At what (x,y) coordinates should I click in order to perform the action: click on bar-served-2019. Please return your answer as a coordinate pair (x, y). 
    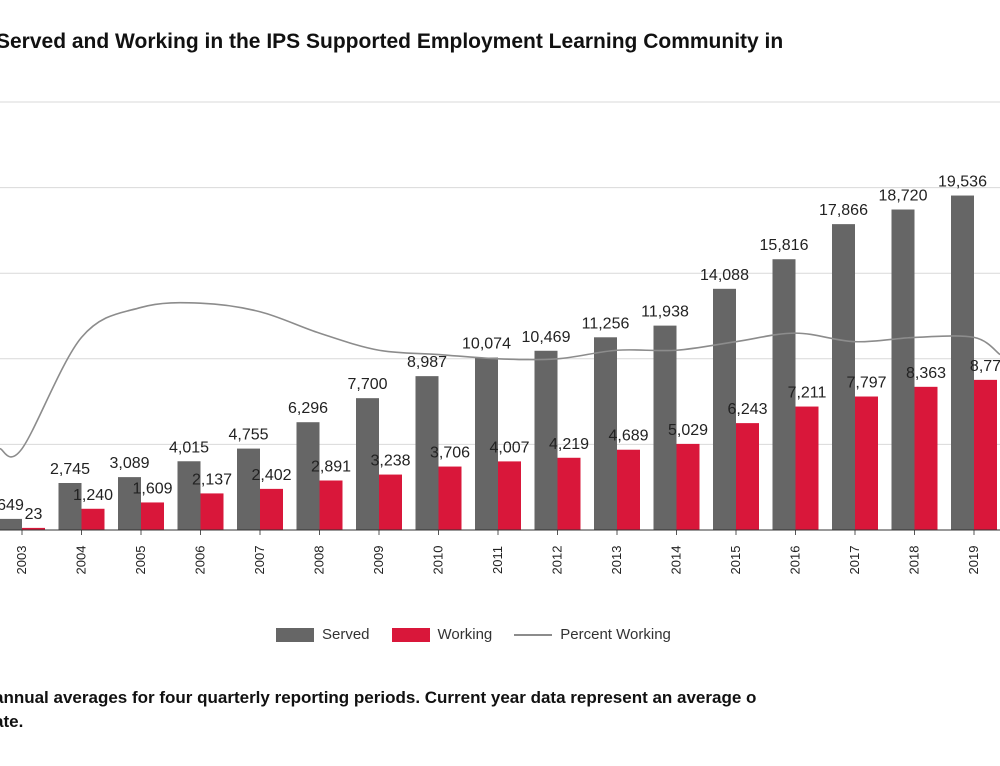
    Looking at the image, I should click on (962, 362).